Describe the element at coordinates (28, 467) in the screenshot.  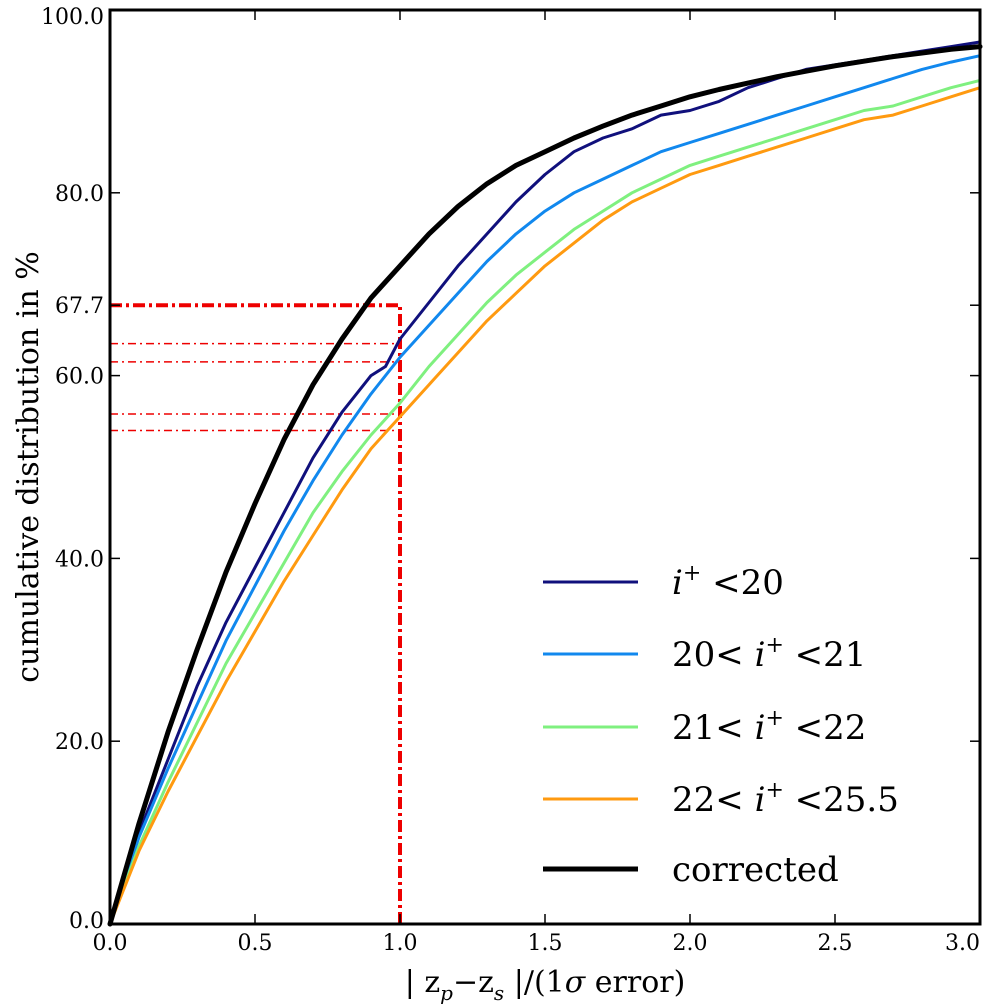
I see `y-axis-label: cumulative distribution in %` at that location.